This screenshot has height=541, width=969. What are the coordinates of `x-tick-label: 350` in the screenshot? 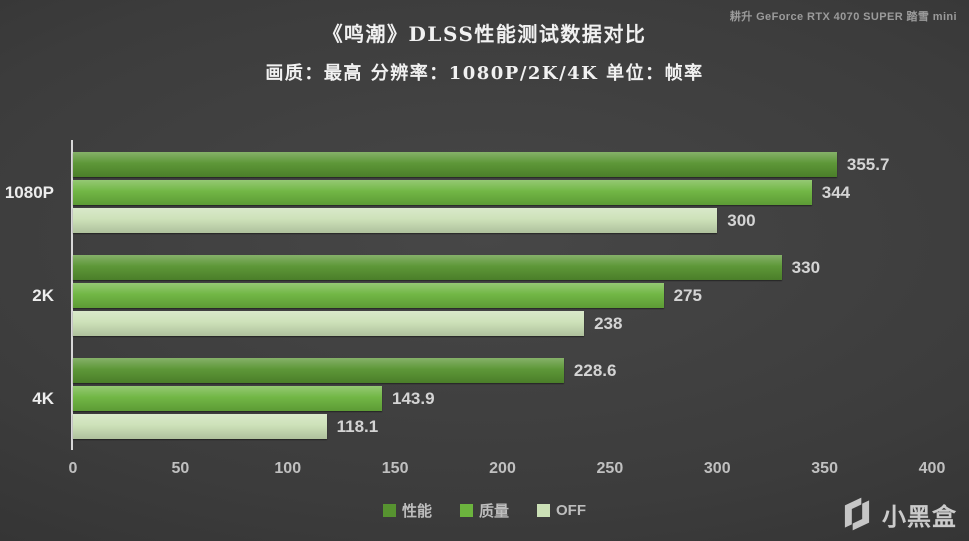 It's located at (824, 468).